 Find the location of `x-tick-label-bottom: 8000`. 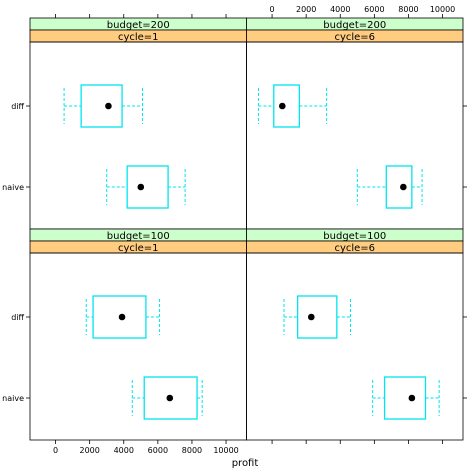

x-tick-label-bottom: 8000 is located at coordinates (192, 450).